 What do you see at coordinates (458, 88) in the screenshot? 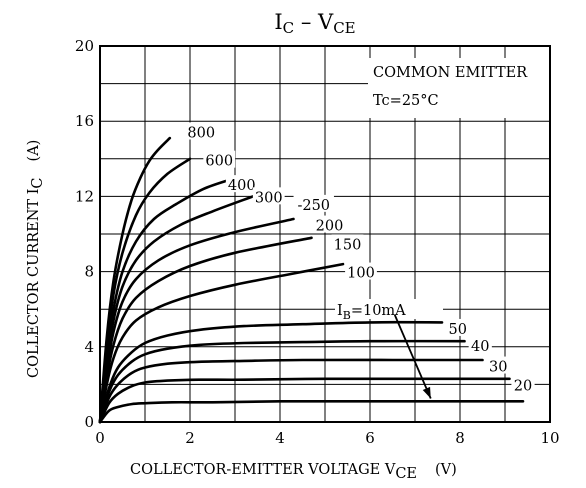
I see `legend-box-bg` at bounding box center [458, 88].